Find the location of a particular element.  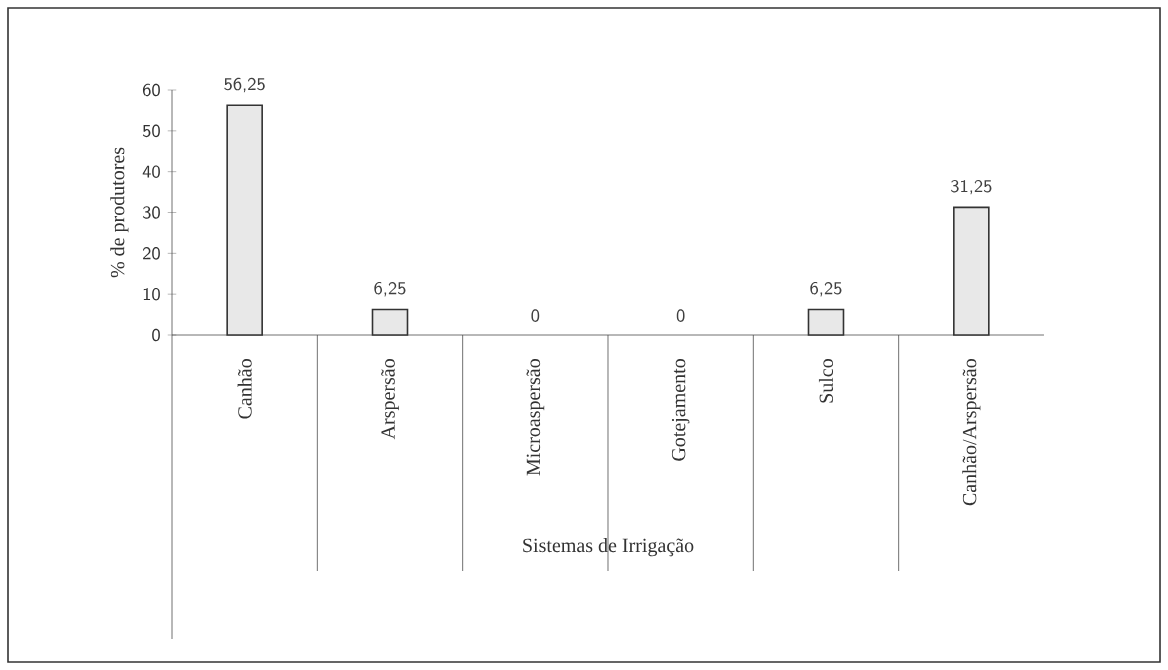

y-tick-label: 20 is located at coordinates (151, 253).